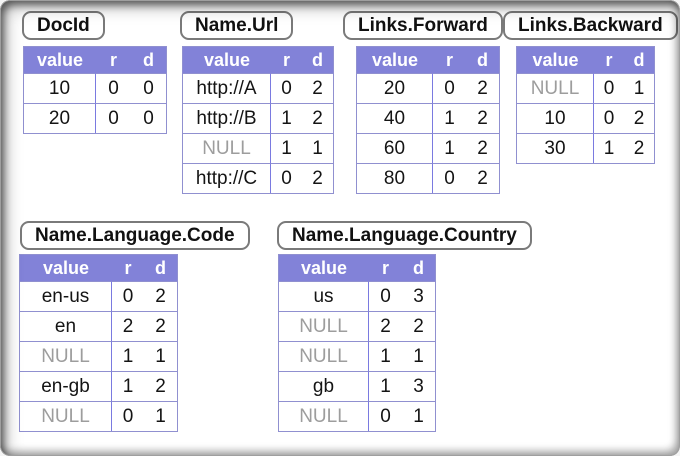  I want to click on table-label-links-forward: Links.Forward, so click(423, 25).